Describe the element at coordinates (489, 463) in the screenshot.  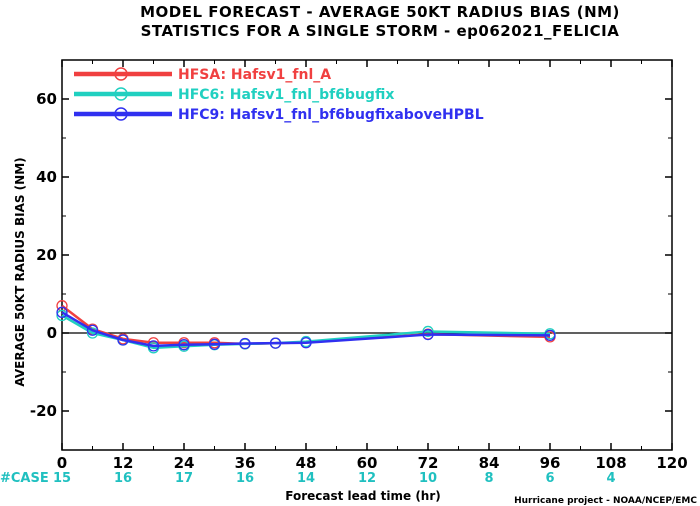
I see `x-tick-label: 84` at that location.